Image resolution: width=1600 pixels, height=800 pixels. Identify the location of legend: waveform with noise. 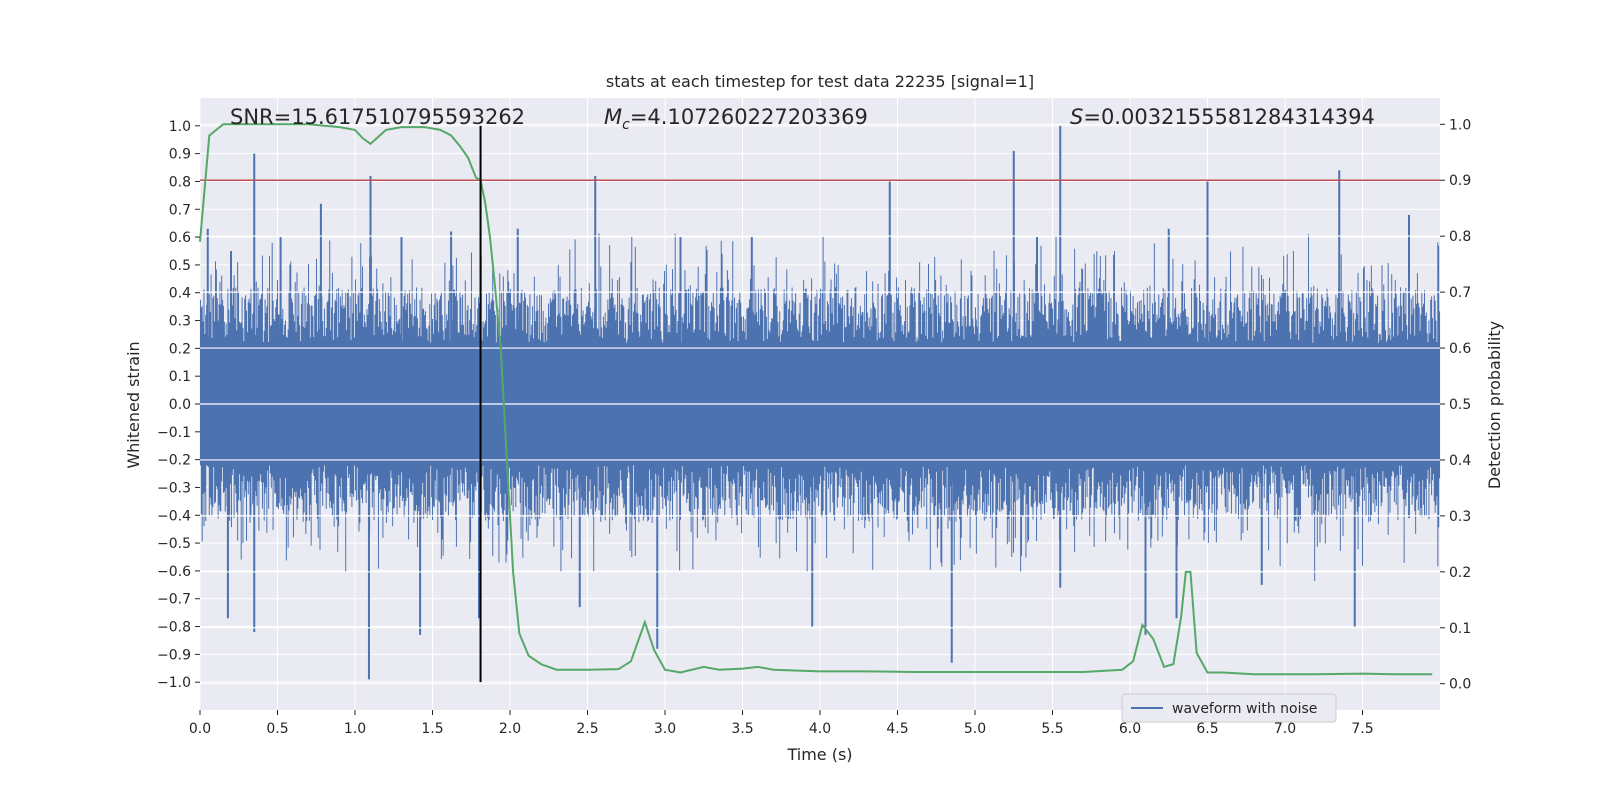
(1229, 708).